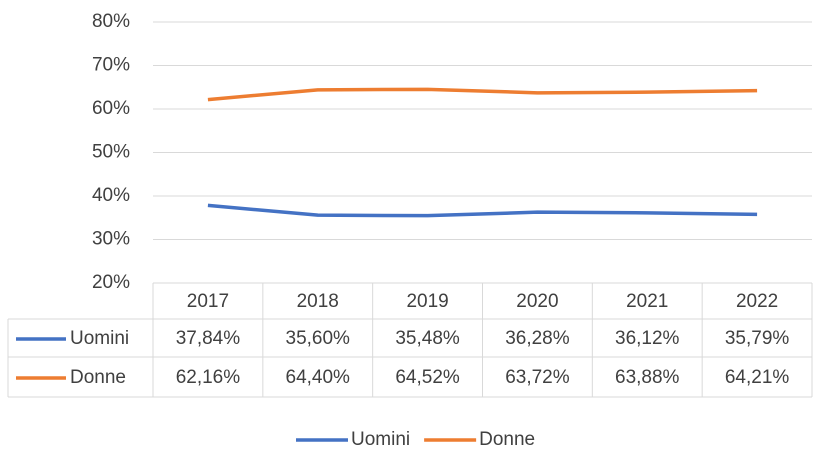 This screenshot has height=456, width=813. What do you see at coordinates (111, 108) in the screenshot?
I see `y-tick-label: 60%` at bounding box center [111, 108].